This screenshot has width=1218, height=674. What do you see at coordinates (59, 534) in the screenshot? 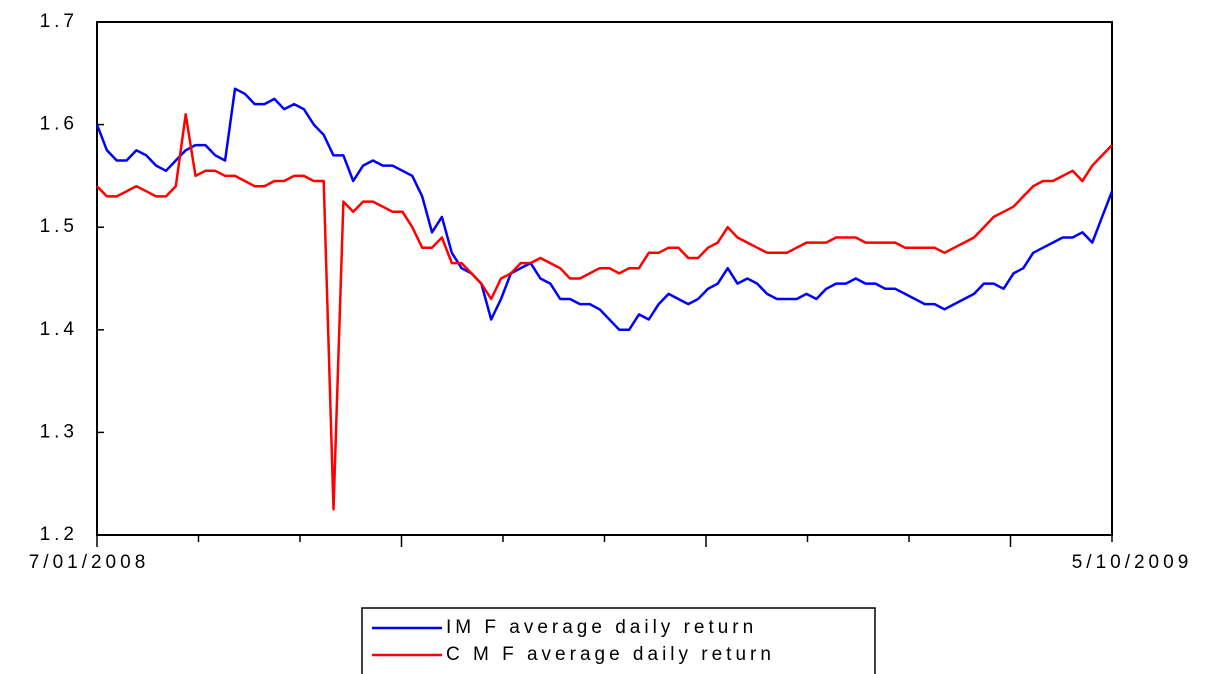
I see `y-tick-label: 1.2` at bounding box center [59, 534].